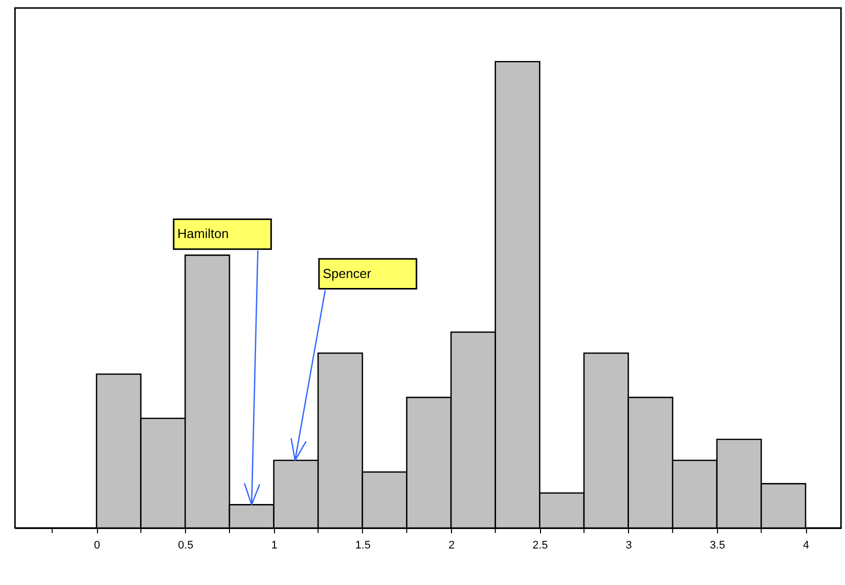 Image resolution: width=845 pixels, height=585 pixels. I want to click on x-tick-label: 1.5, so click(363, 546).